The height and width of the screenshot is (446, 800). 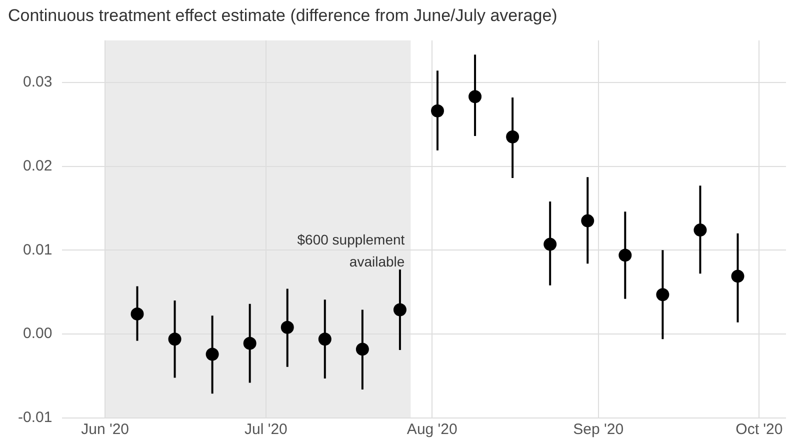 I want to click on x-tick-label: Sep '20, so click(x=598, y=429).